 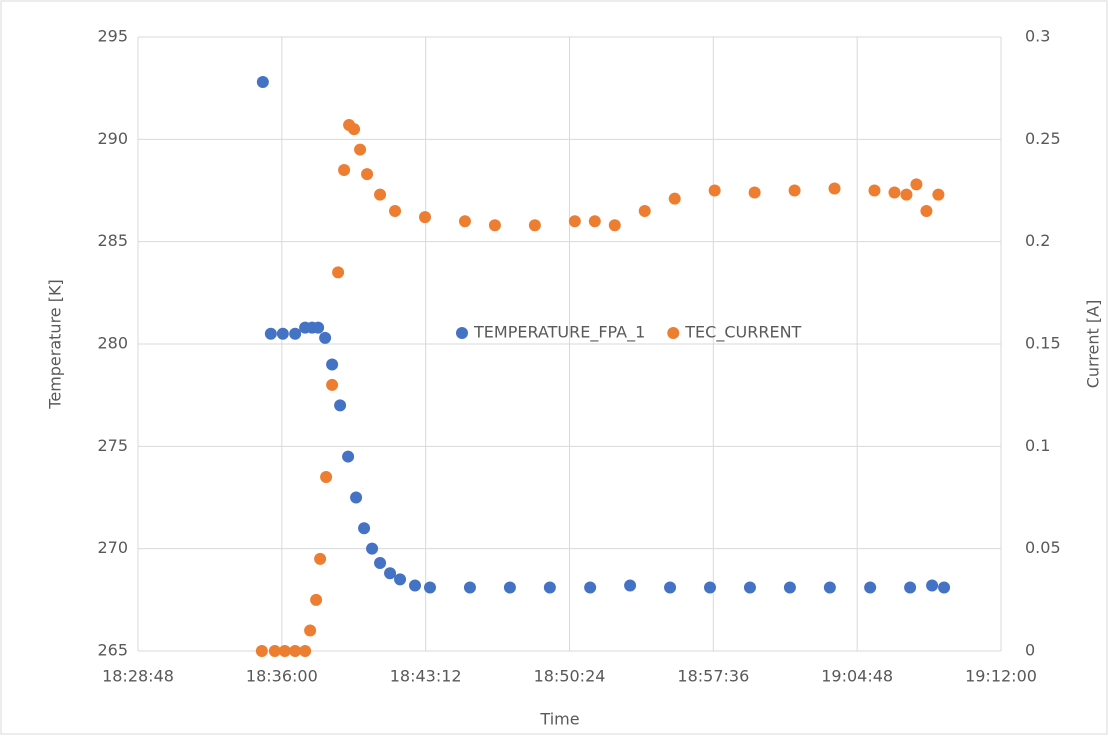 What do you see at coordinates (570, 676) in the screenshot?
I see `x-tick-label: 18:50:24` at bounding box center [570, 676].